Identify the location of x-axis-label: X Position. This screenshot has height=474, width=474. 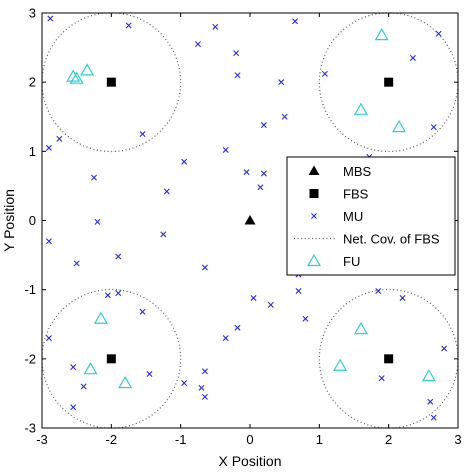
(249, 461).